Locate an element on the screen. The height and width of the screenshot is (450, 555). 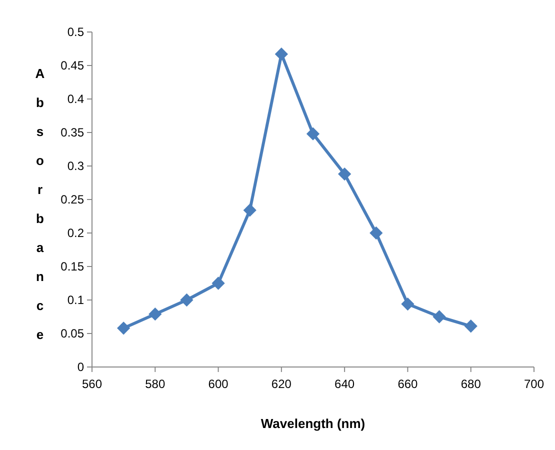
x-axis-title: Wavelength (nm) is located at coordinates (313, 423).